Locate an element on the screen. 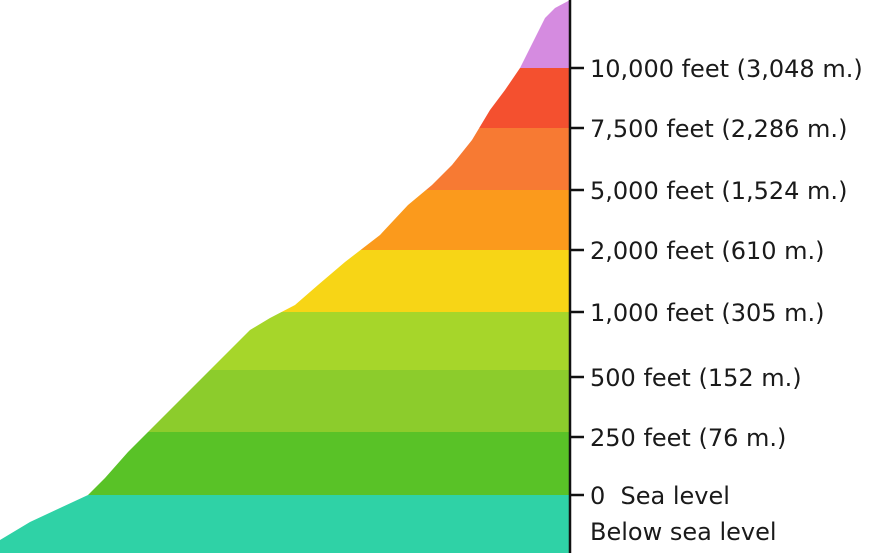  label-2000-ft: 2,000 feet (610 m.) is located at coordinates (707, 251).